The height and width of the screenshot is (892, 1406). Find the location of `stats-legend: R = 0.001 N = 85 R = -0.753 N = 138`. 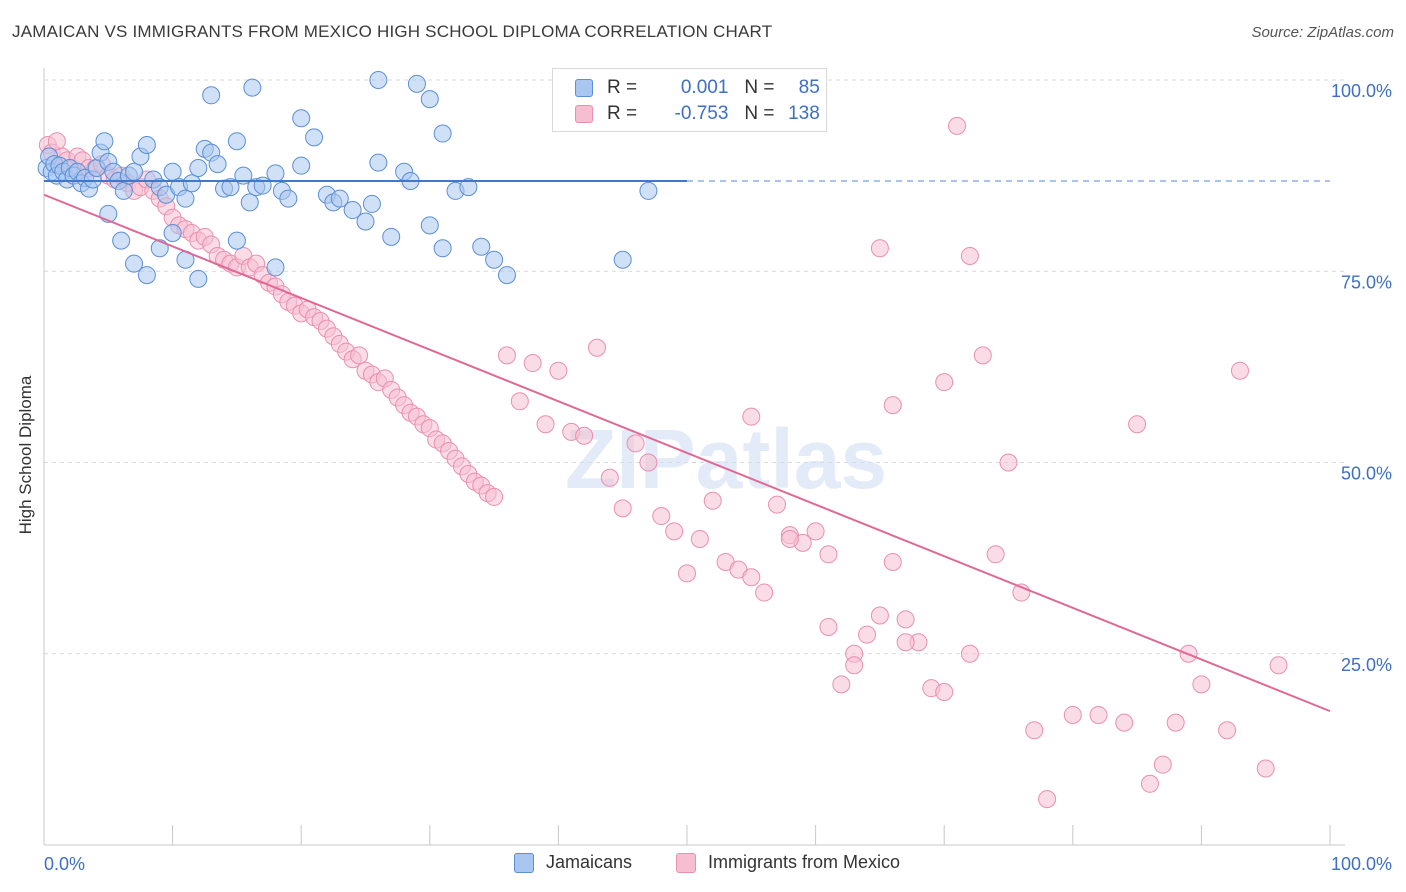

stats-legend: R = 0.001 N = 85 R = -0.753 N = 138 is located at coordinates (689, 100).